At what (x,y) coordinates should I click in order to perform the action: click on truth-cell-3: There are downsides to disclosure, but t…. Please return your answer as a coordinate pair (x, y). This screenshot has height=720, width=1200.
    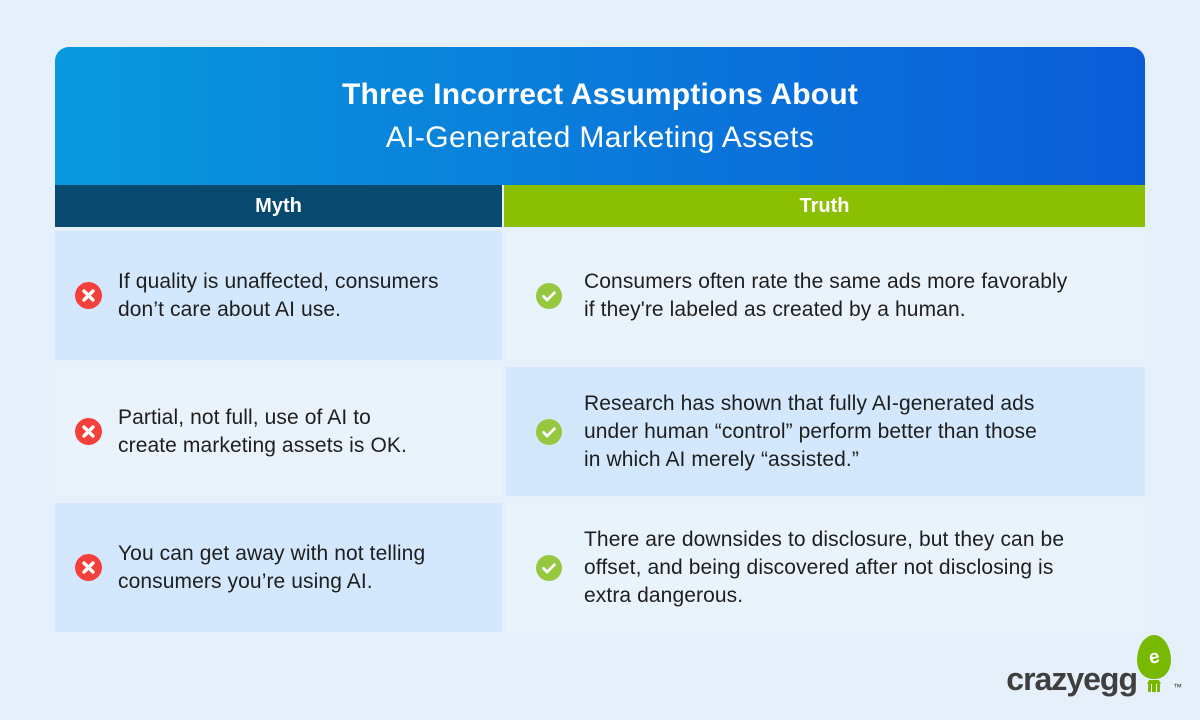
    Looking at the image, I should click on (825, 567).